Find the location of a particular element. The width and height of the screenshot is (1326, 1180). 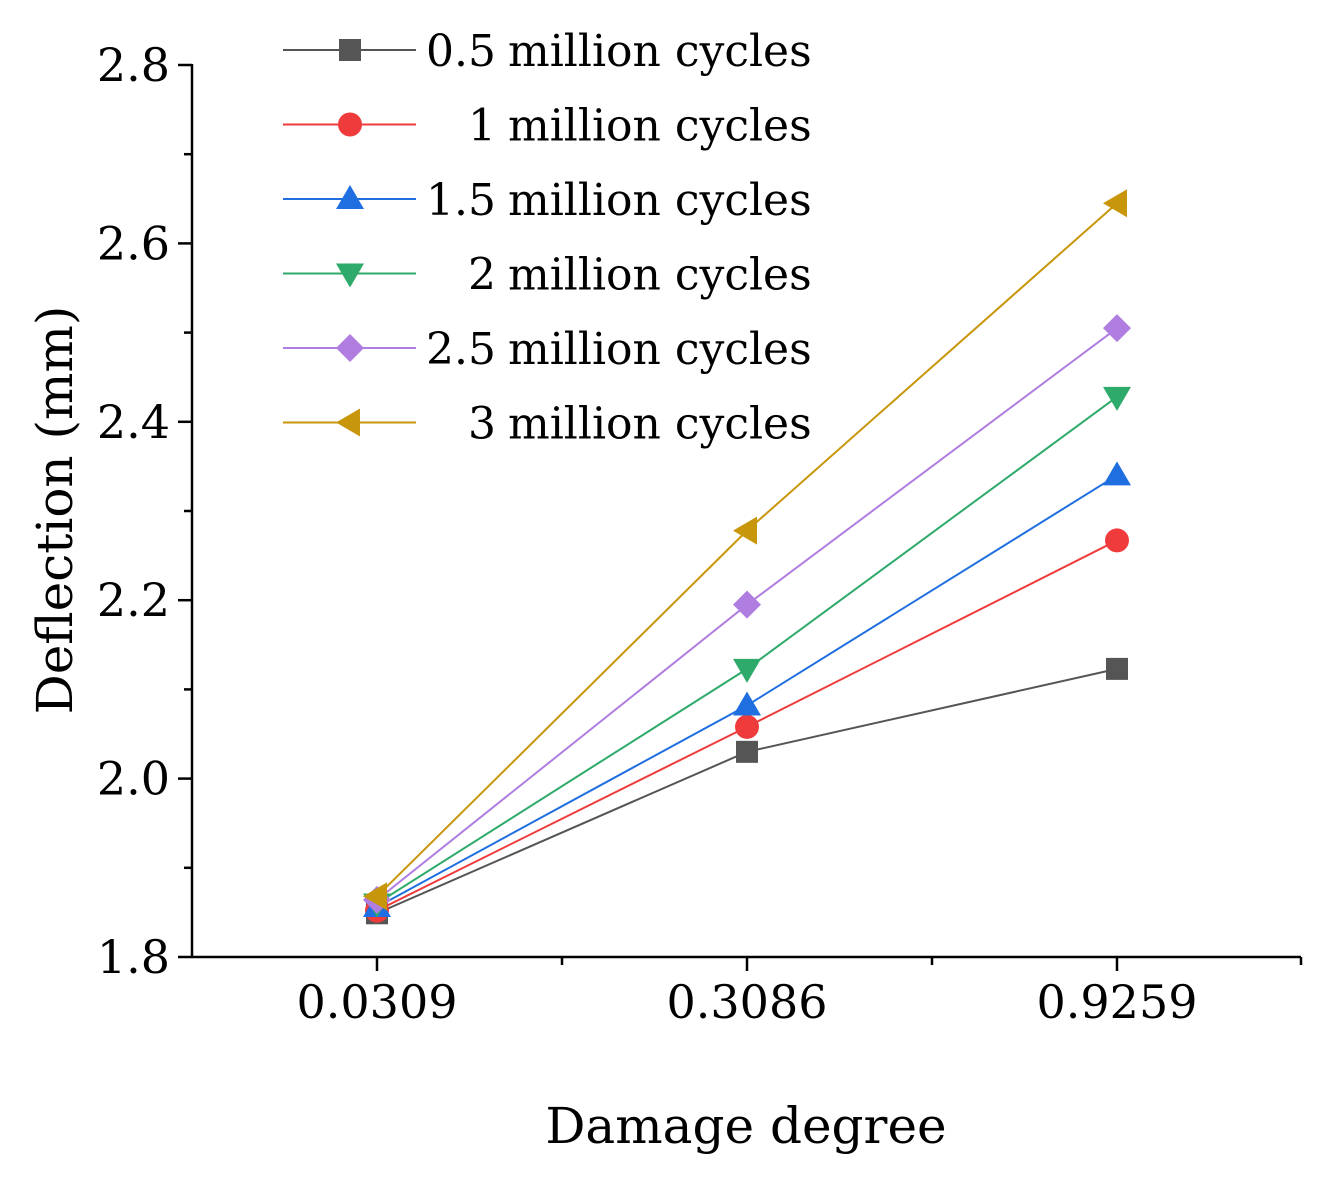

legend-label-number: 3 is located at coordinates (482, 424).